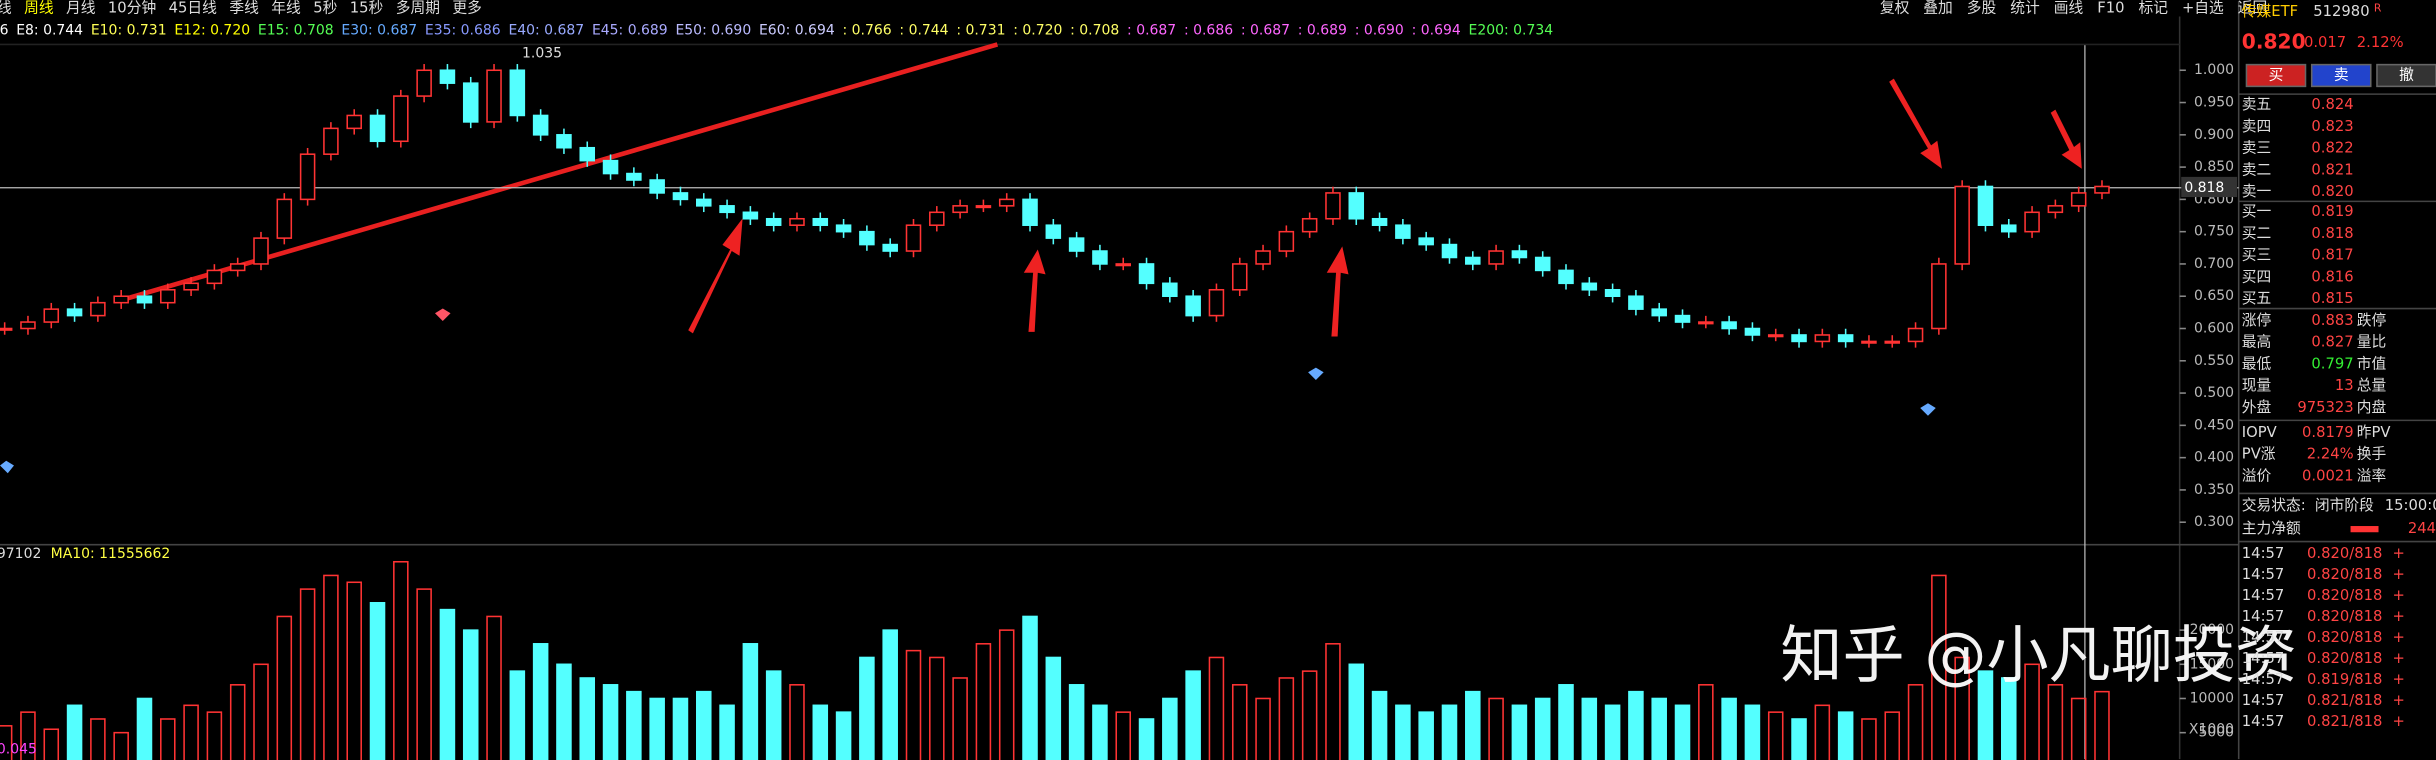  Describe the element at coordinates (2069, 8) in the screenshot. I see `toolbar-button: 画线` at that location.